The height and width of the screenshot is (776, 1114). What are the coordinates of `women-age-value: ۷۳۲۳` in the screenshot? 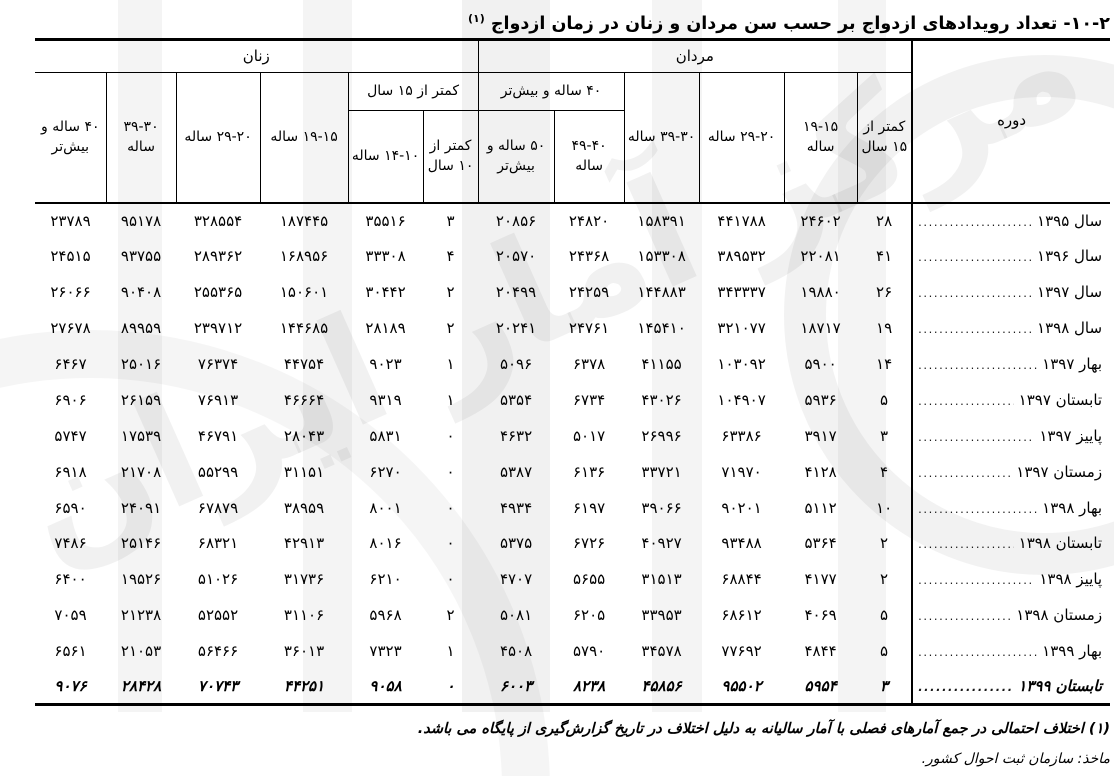 It's located at (385, 651).